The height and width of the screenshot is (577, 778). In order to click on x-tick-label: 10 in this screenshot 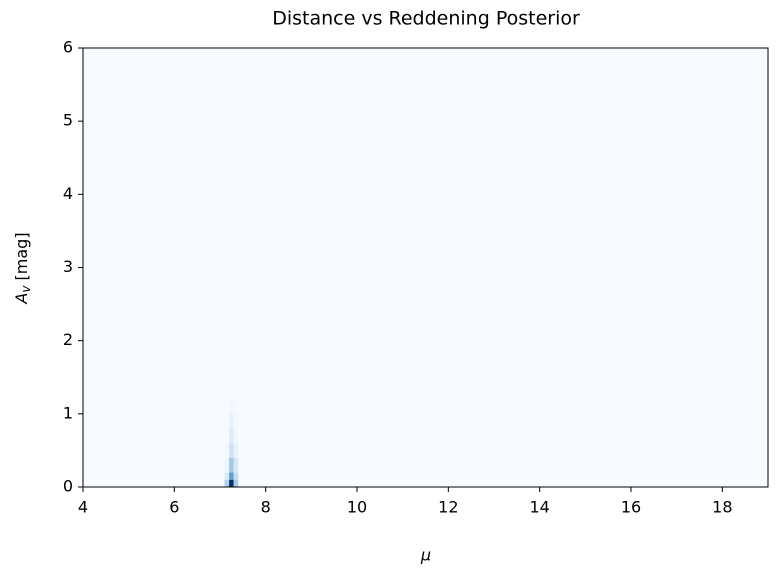, I will do `click(357, 507)`.